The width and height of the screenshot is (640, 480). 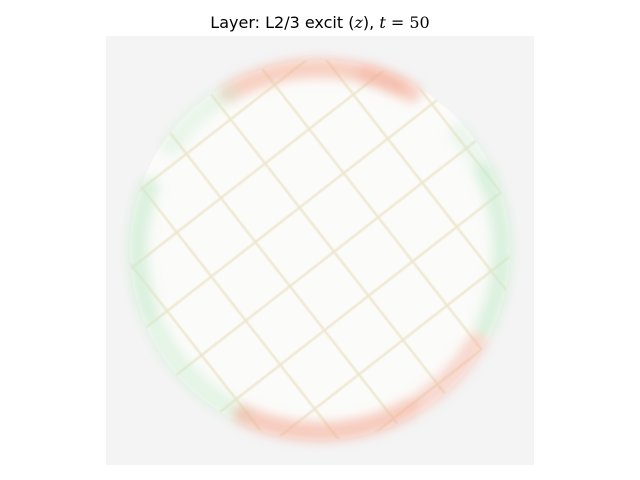 I want to click on title-equals: =, so click(x=397, y=22).